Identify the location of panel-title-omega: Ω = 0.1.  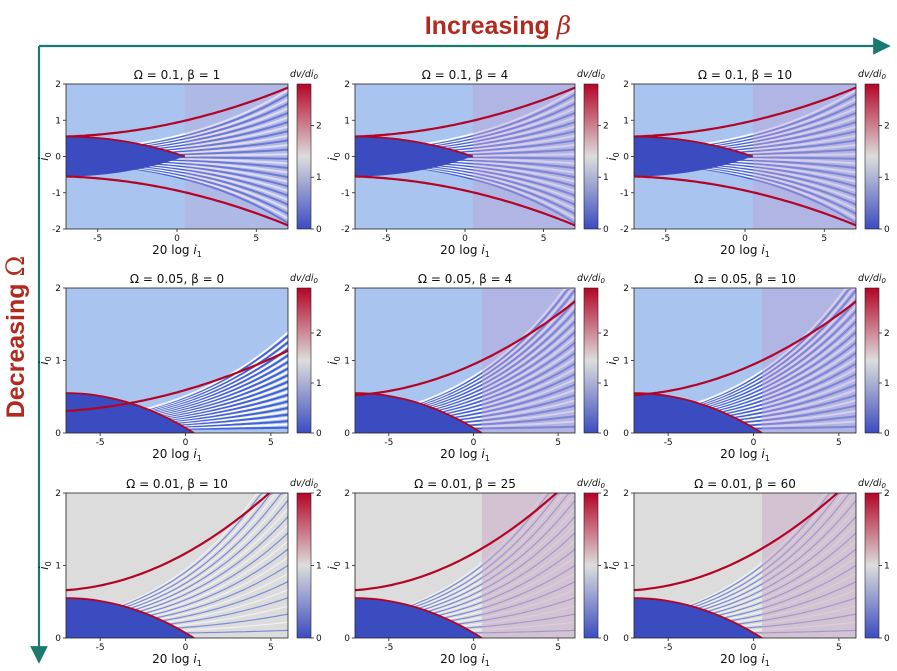
(157, 75).